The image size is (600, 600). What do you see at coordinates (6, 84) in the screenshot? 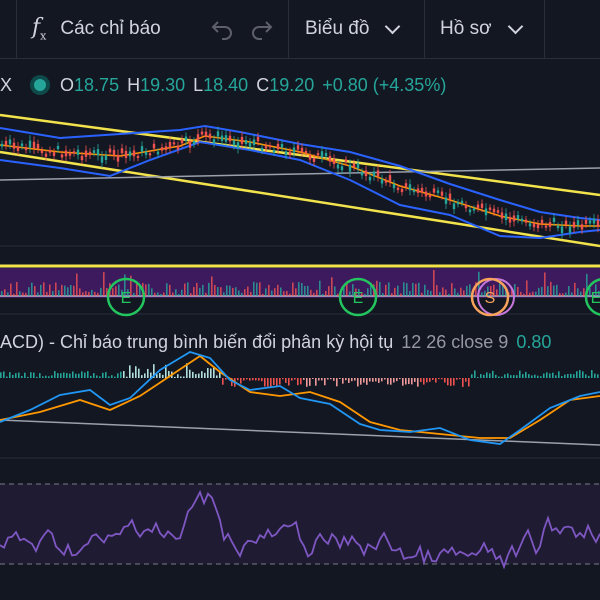
I see `symbol-label: X` at bounding box center [6, 84].